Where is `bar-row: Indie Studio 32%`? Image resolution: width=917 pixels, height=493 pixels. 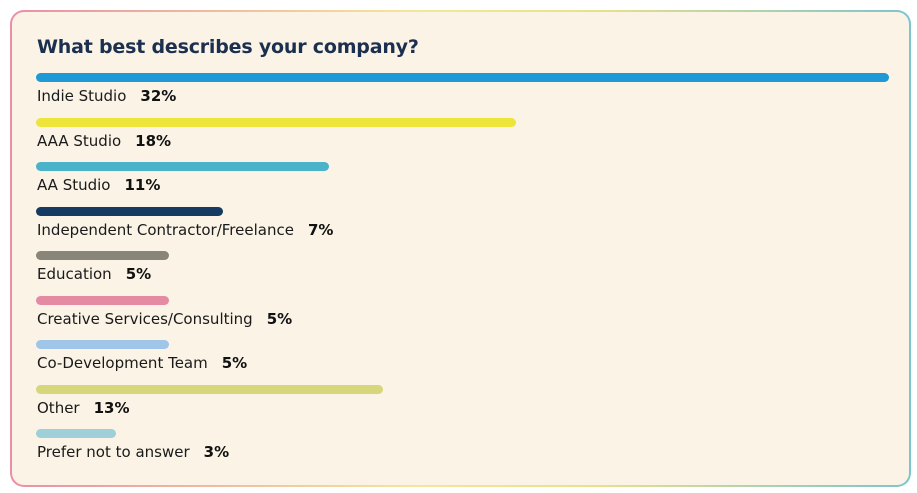 bar-row: Indie Studio 32% is located at coordinates (463, 95).